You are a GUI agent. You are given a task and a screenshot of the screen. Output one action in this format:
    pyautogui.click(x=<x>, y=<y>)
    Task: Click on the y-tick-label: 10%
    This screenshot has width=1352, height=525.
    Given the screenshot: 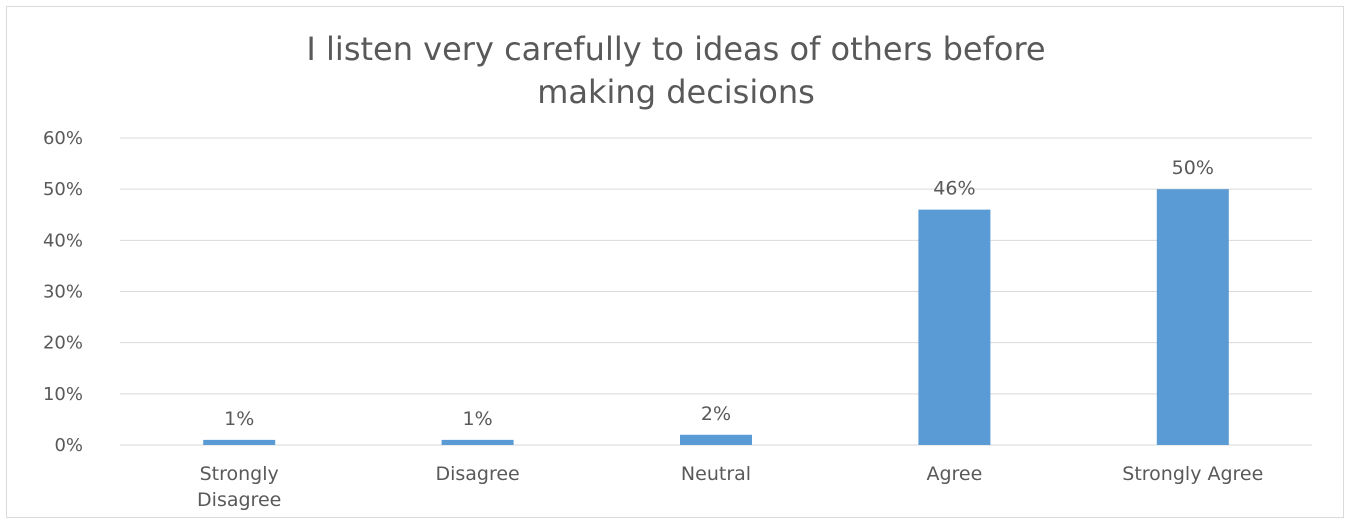 What is the action you would take?
    pyautogui.click(x=63, y=394)
    